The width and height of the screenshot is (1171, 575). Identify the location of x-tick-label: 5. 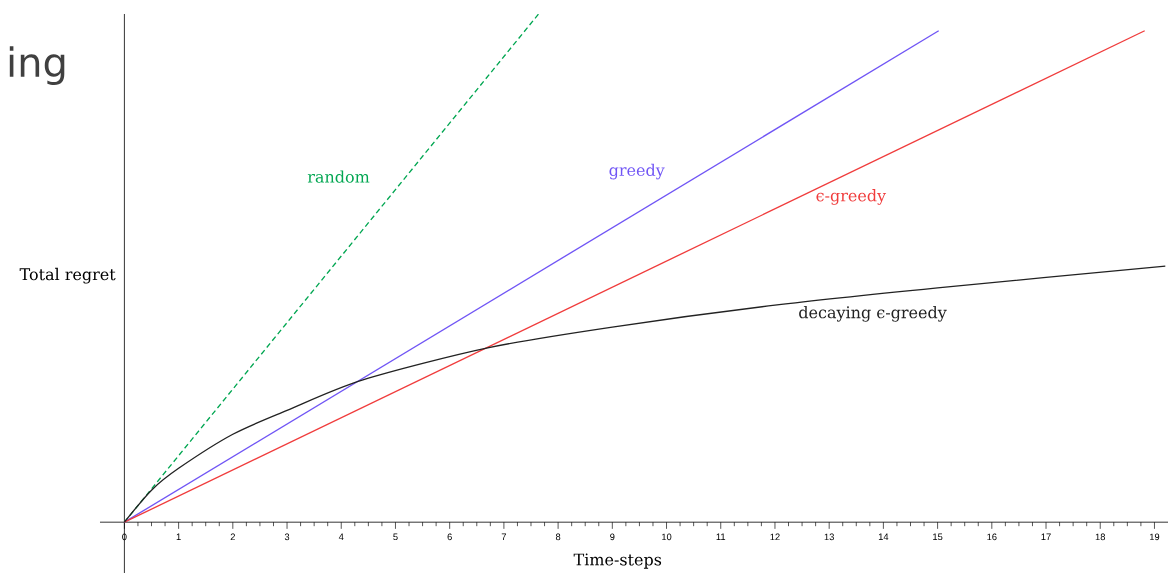
(395, 537).